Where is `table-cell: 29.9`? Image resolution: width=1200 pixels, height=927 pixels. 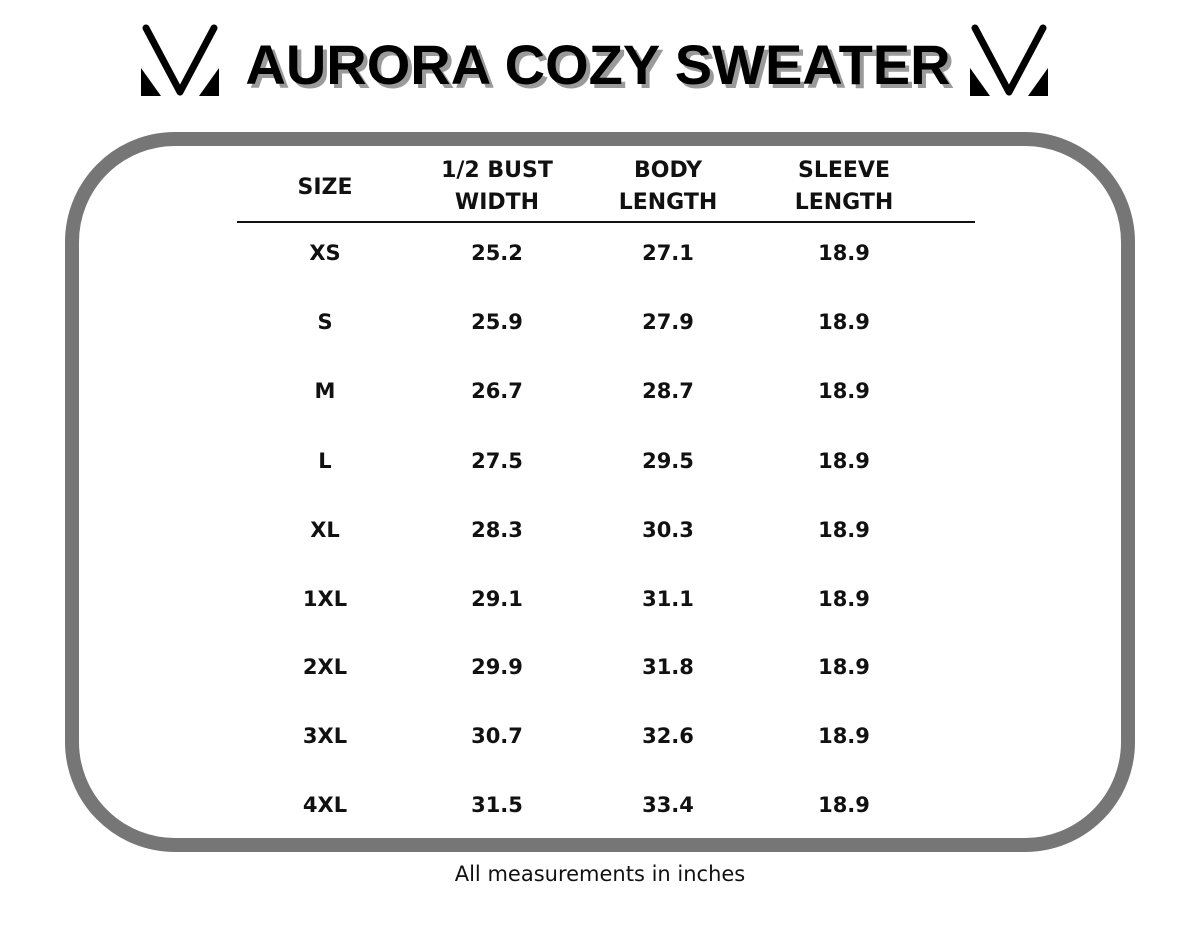 table-cell: 29.9 is located at coordinates (497, 667).